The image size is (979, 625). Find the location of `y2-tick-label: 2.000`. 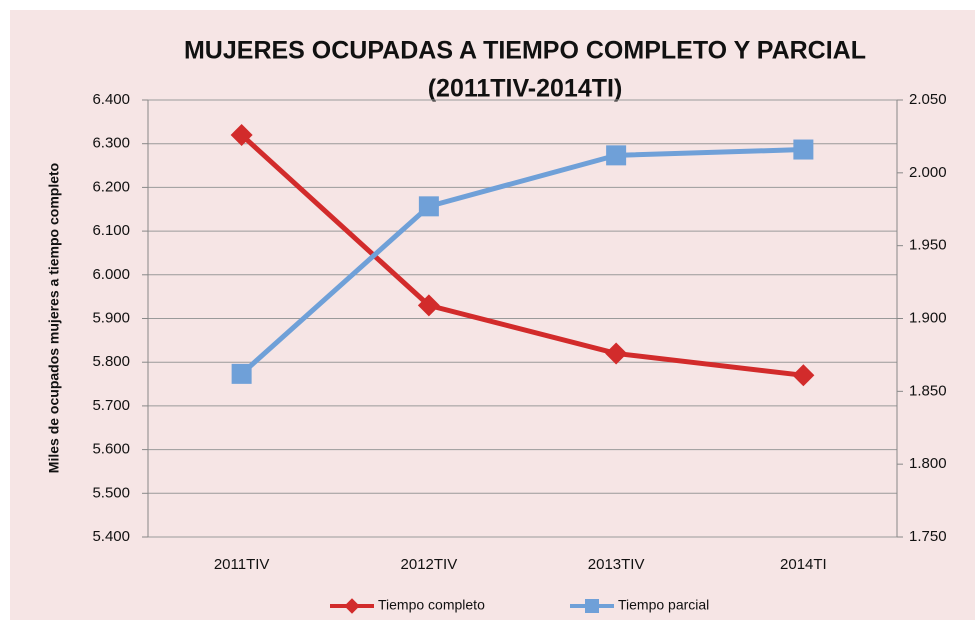

y2-tick-label: 2.000 is located at coordinates (928, 172).